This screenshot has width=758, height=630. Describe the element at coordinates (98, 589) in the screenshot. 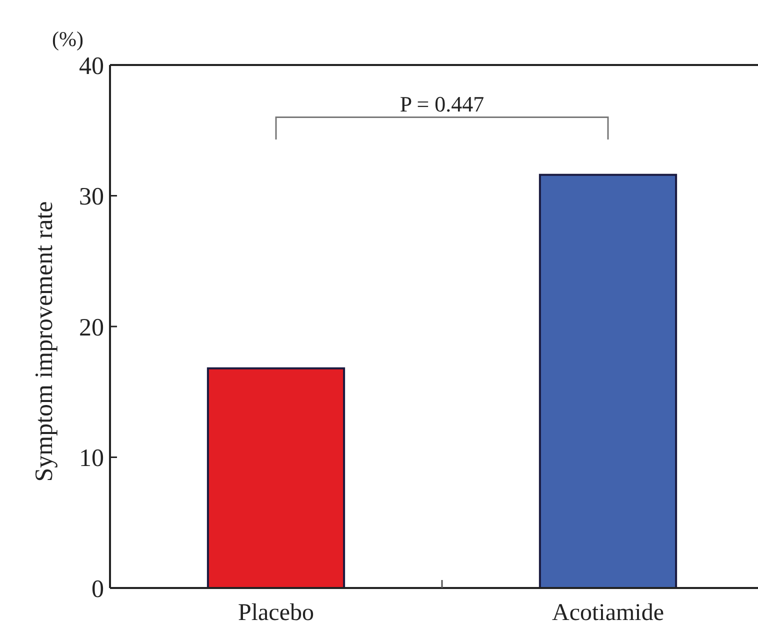

I see `y-tick-label: 0` at that location.